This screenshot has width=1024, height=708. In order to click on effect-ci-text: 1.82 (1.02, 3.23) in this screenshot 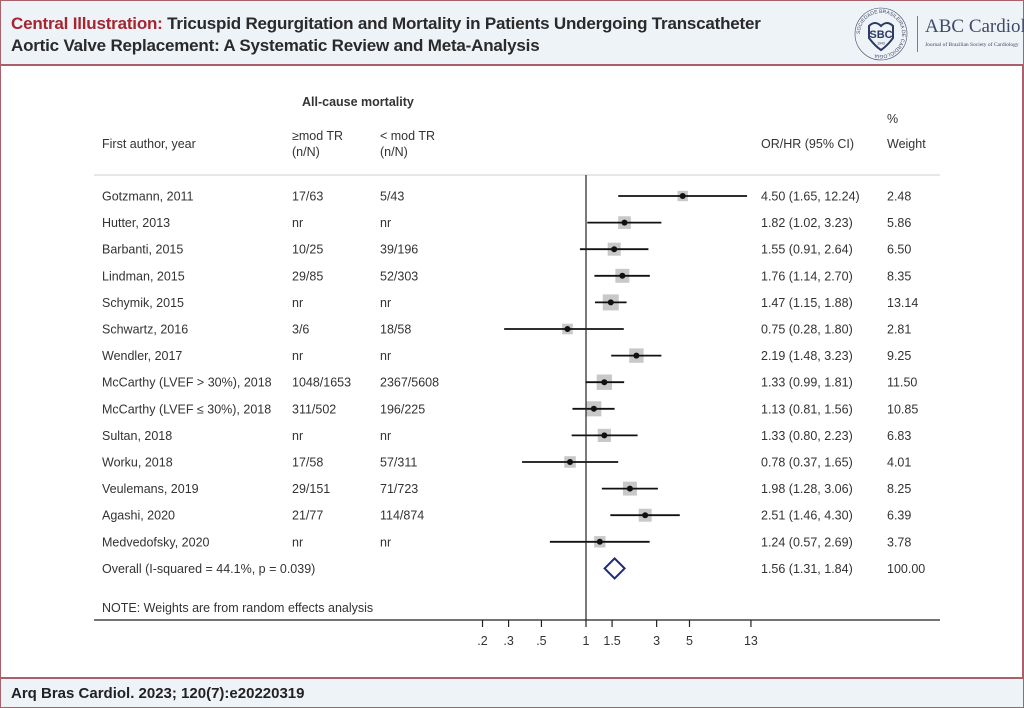, I will do `click(807, 223)`.